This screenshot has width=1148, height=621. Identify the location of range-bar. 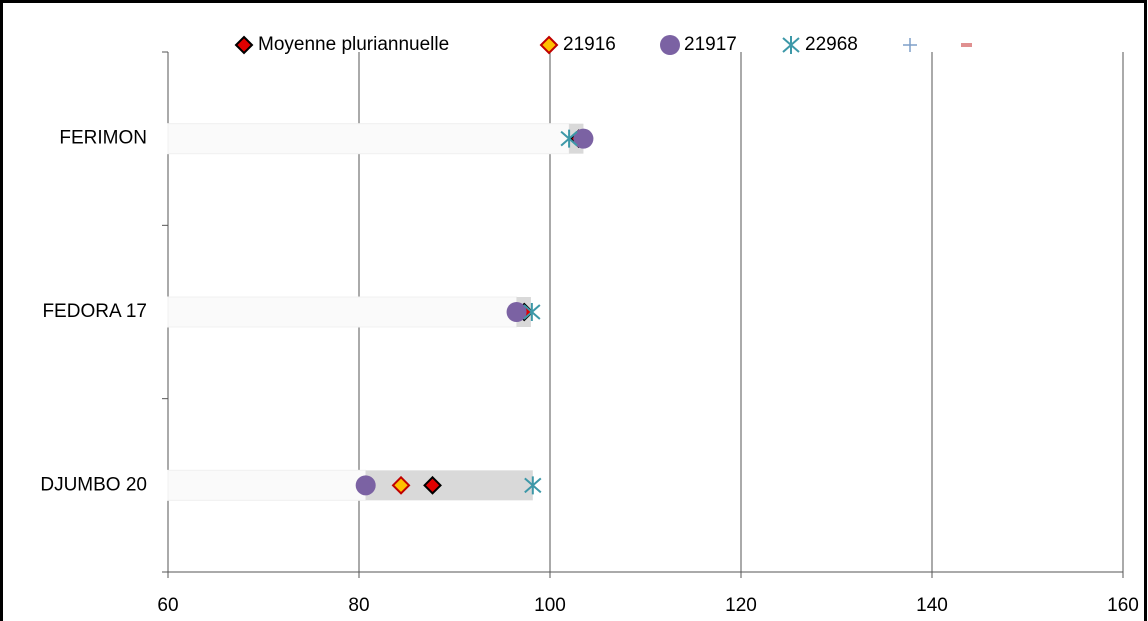
(449, 485).